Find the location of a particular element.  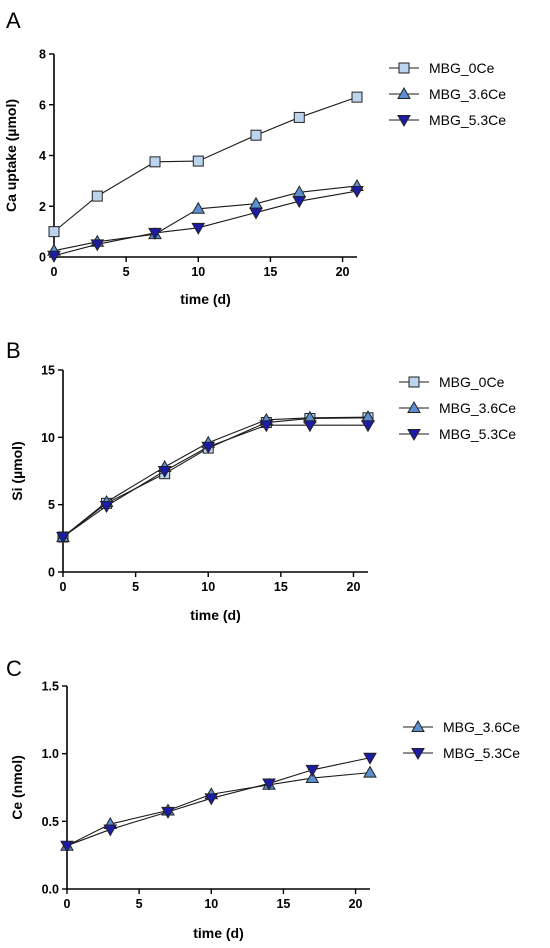

panel-label-c: C is located at coordinates (14, 668).